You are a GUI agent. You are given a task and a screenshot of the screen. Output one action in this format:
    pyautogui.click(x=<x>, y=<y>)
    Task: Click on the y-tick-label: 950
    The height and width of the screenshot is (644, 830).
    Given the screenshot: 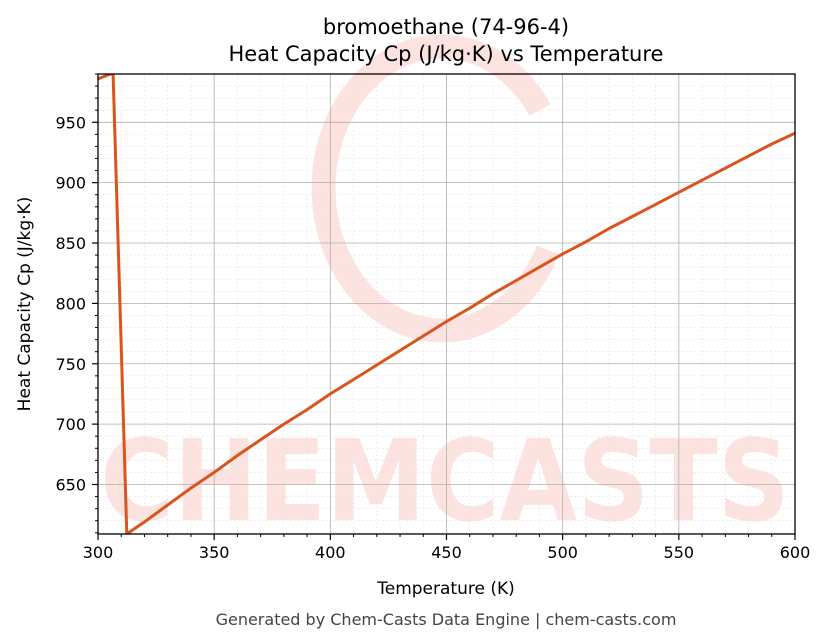 What is the action you would take?
    pyautogui.click(x=70, y=122)
    